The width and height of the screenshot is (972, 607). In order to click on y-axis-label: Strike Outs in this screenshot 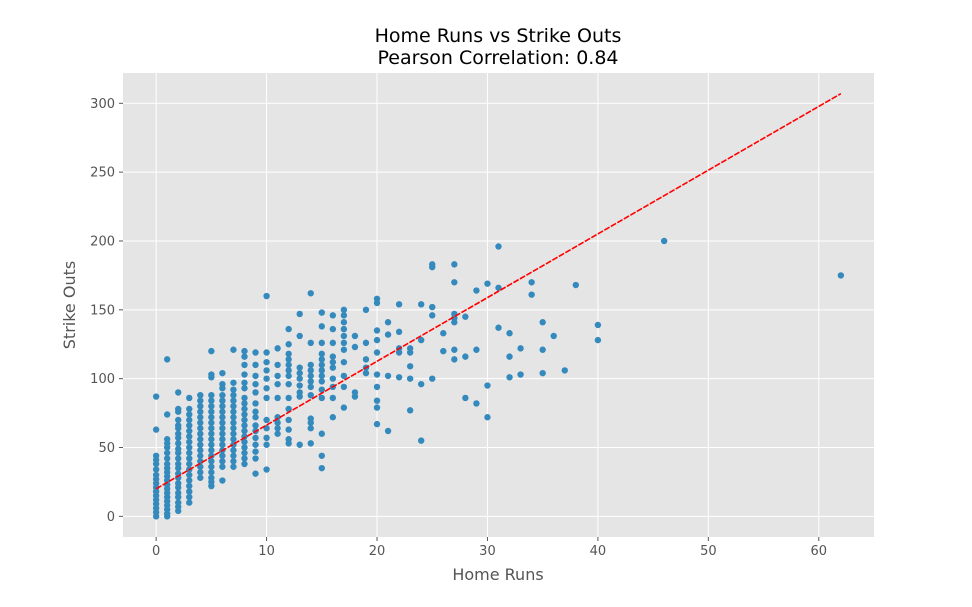, I will do `click(69, 305)`.